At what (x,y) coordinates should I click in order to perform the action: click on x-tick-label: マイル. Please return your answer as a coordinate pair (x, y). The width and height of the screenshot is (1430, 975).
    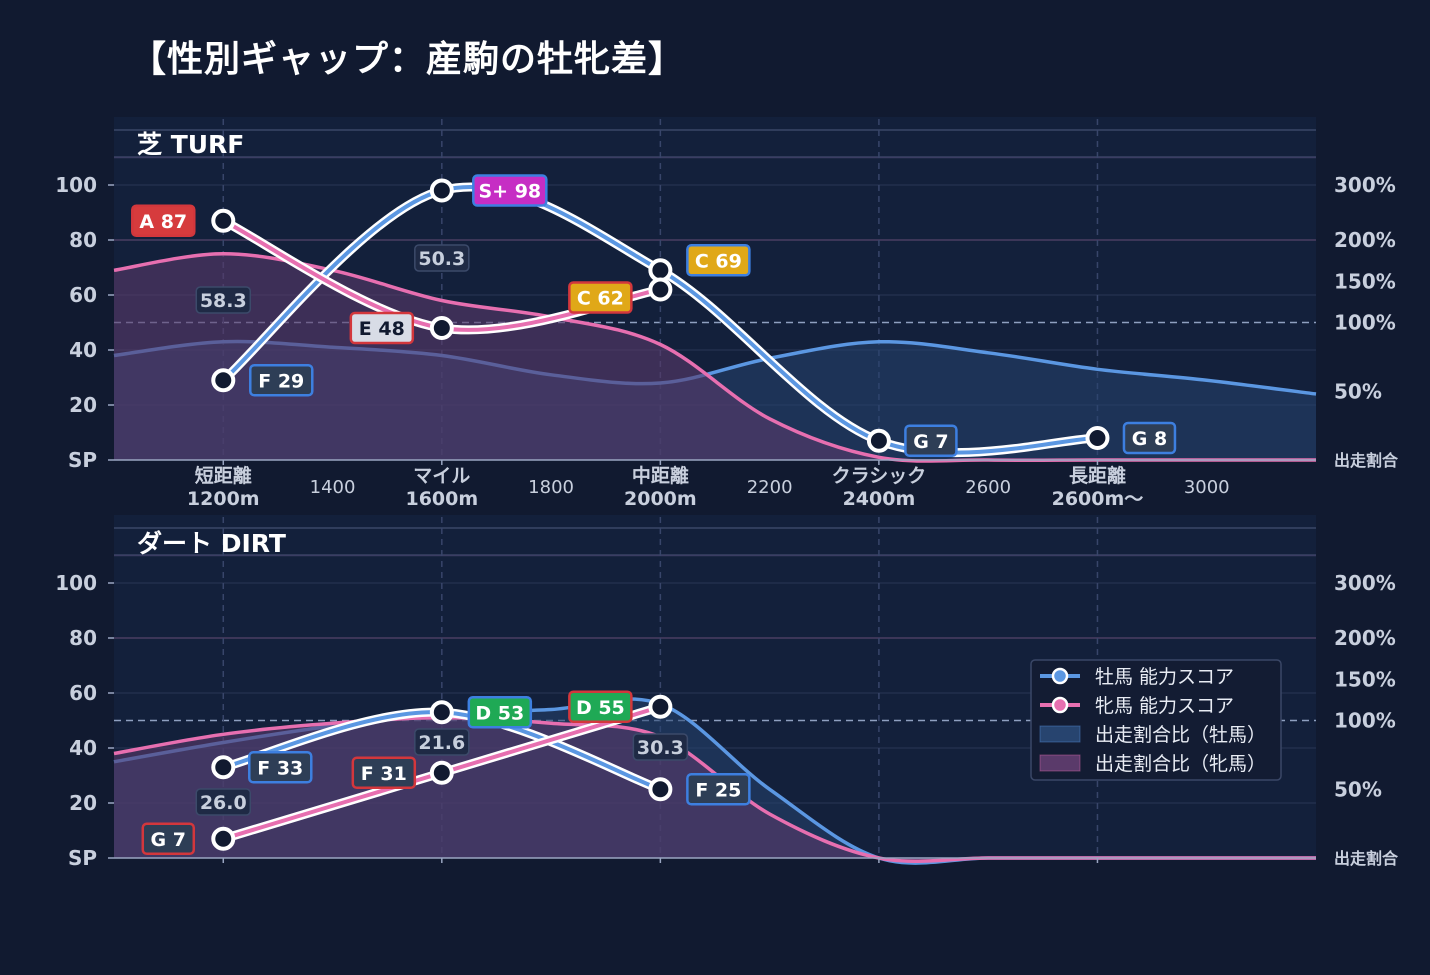
    Looking at the image, I should click on (441, 476).